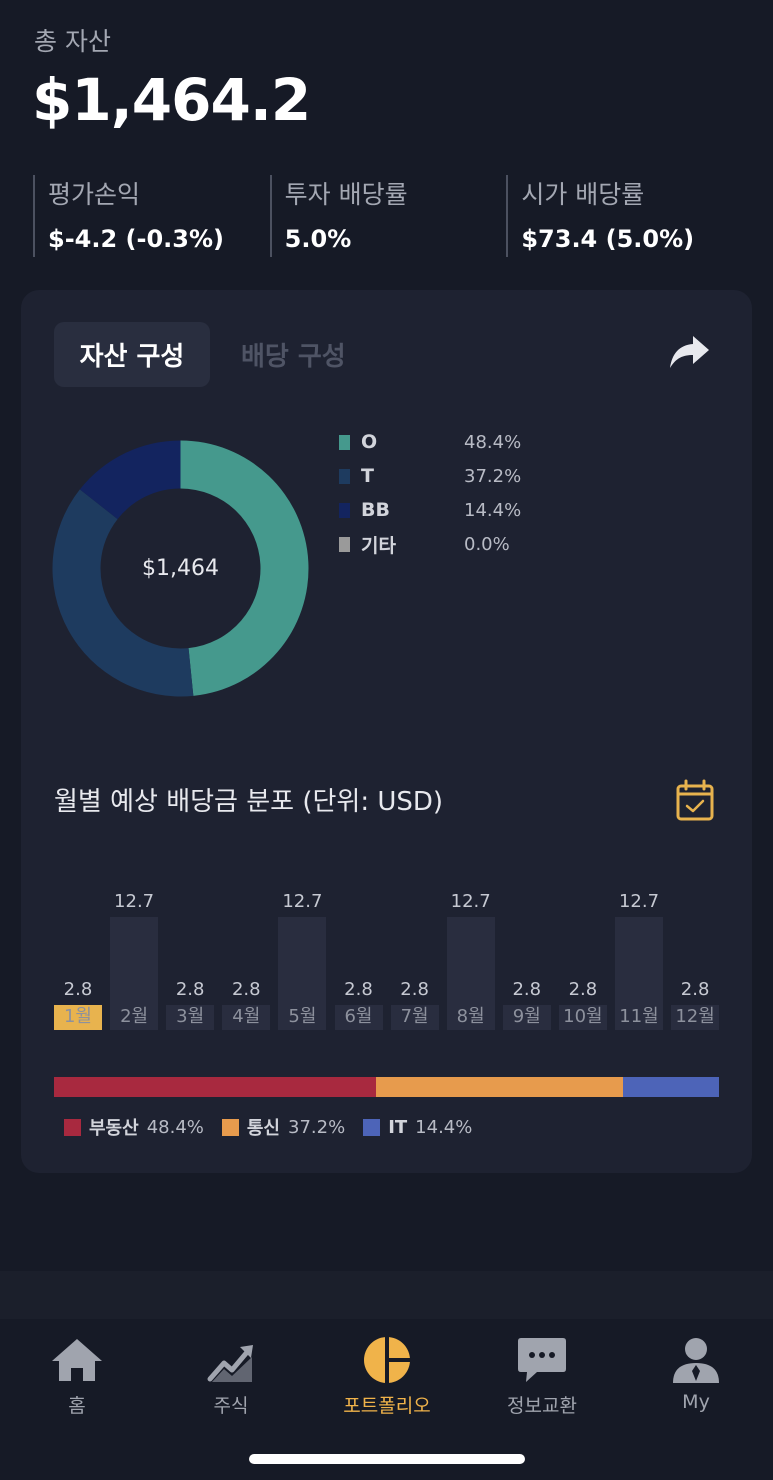  Describe the element at coordinates (302, 937) in the screenshot. I see `bar-month-5: 12.7` at that location.